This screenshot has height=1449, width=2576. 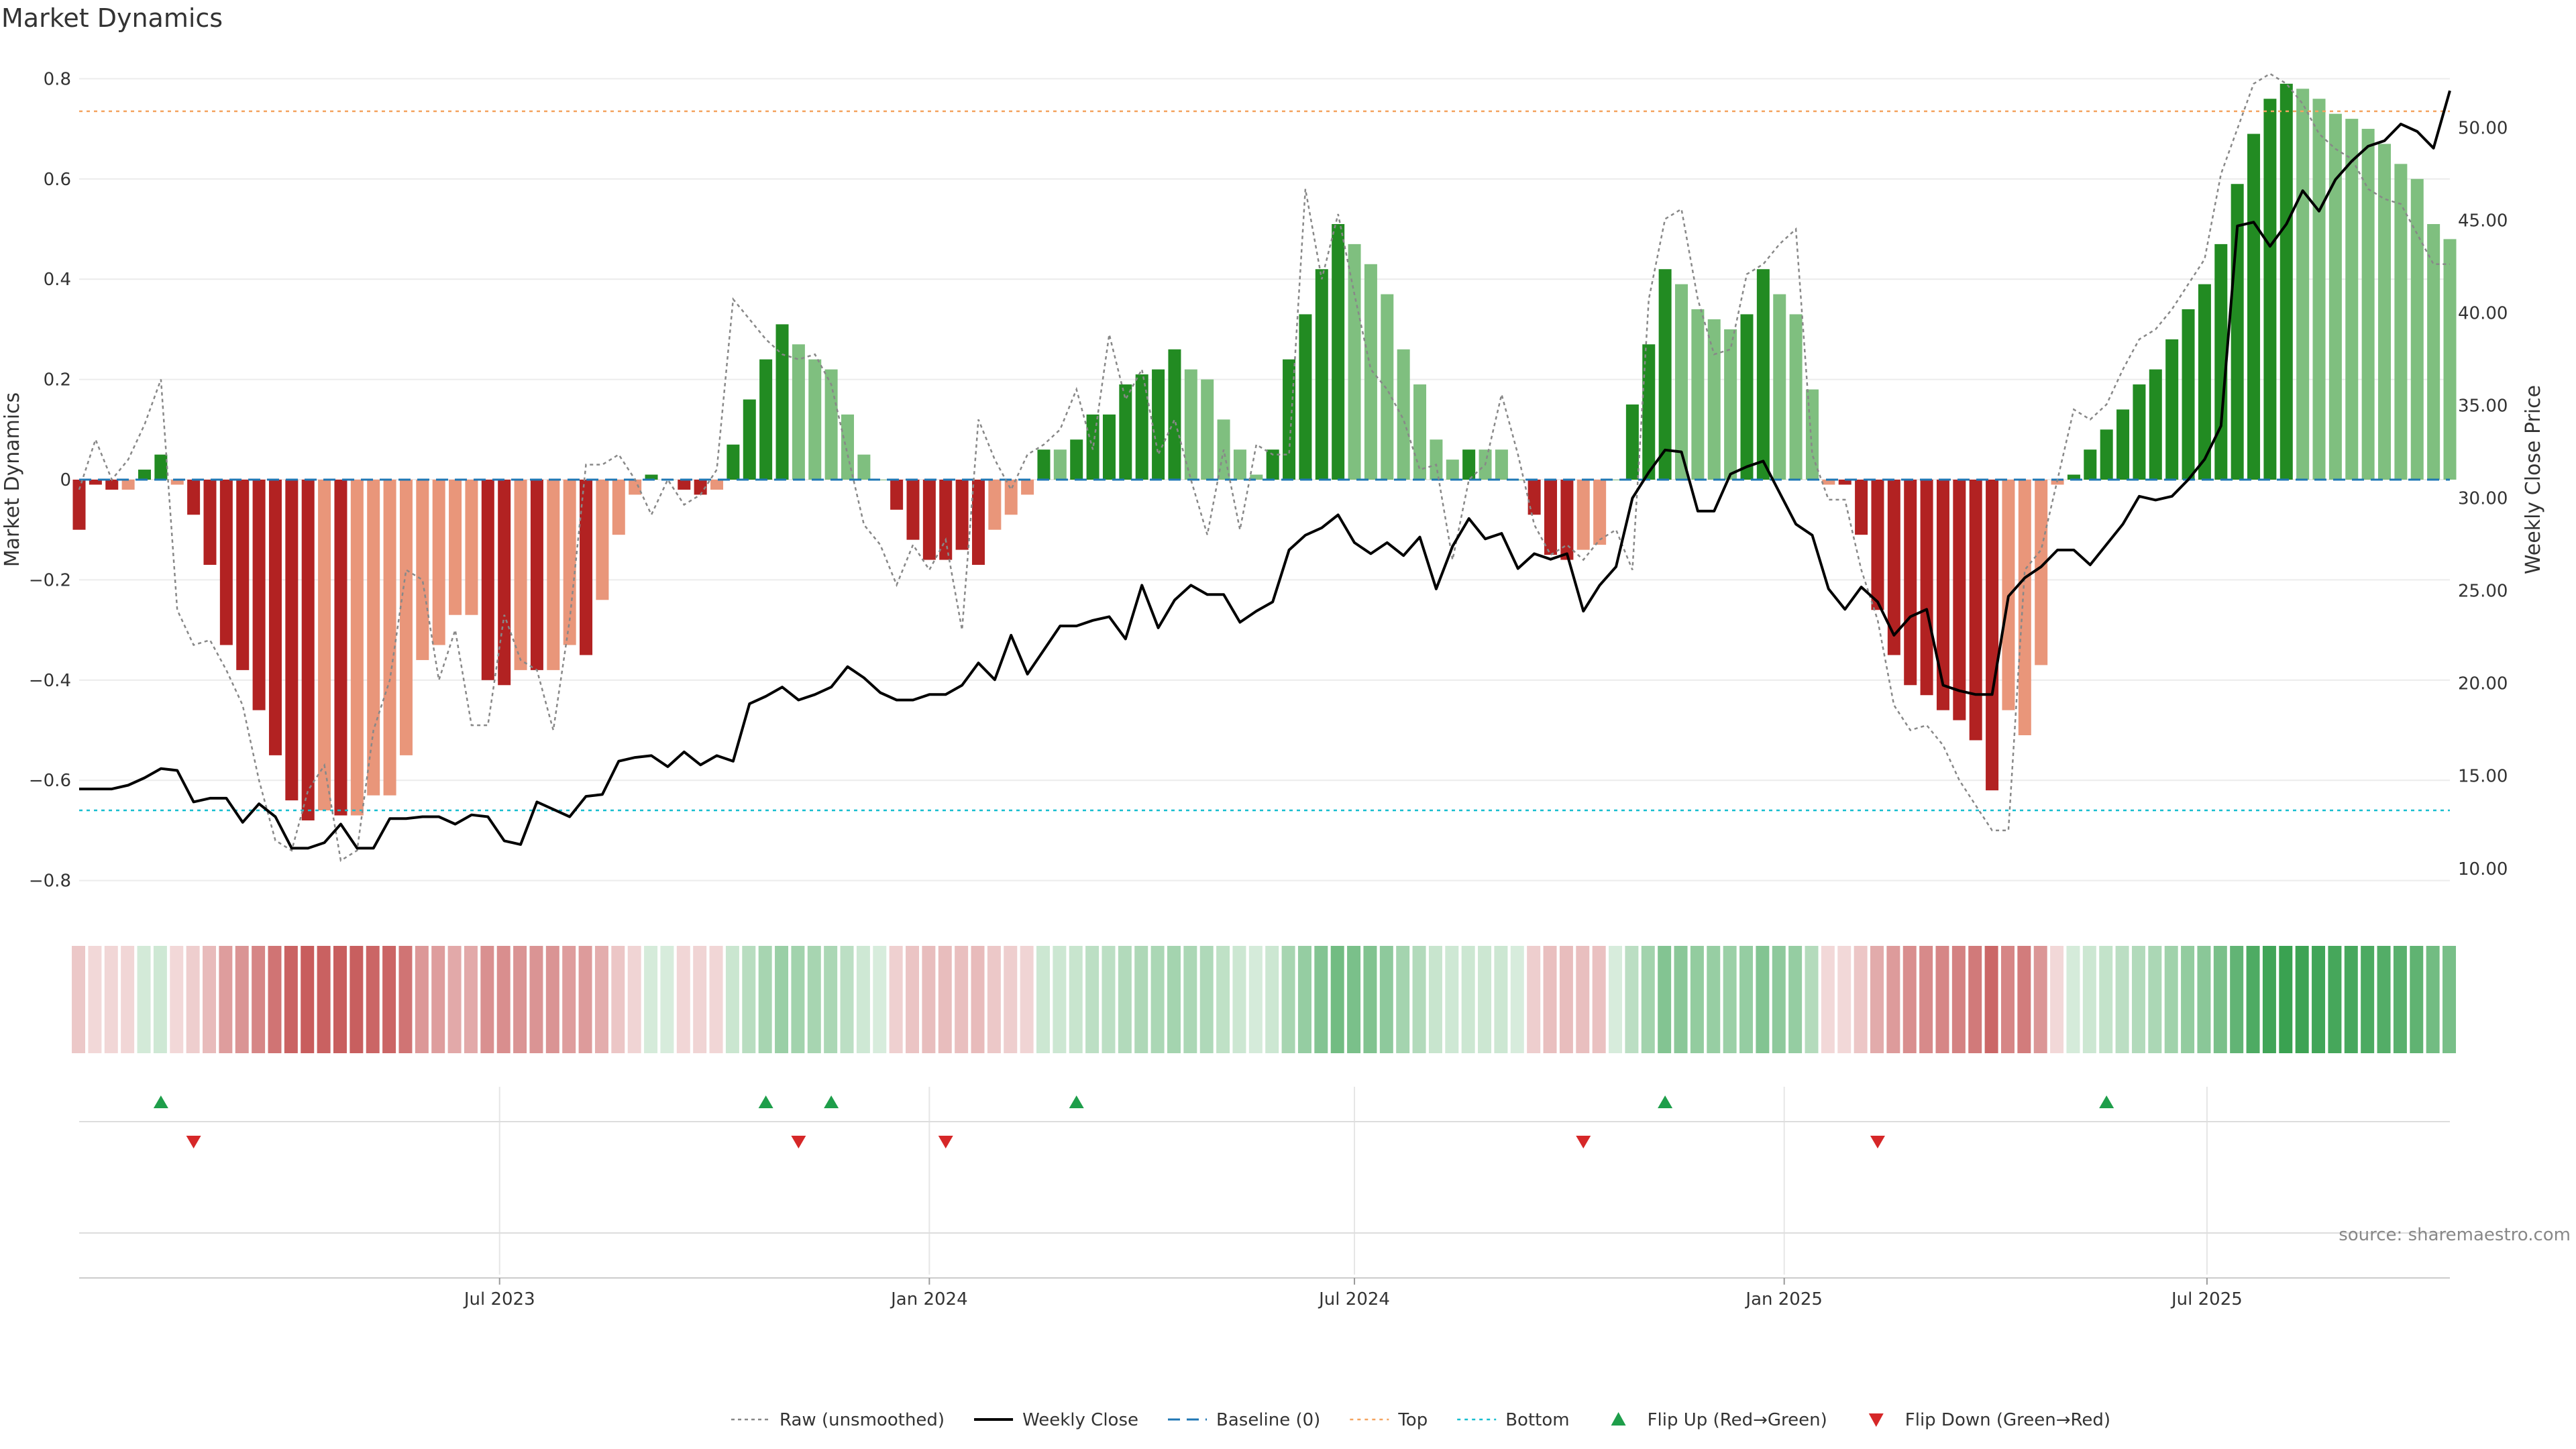 I want to click on y-tick-label: −0.4, so click(x=50, y=681).